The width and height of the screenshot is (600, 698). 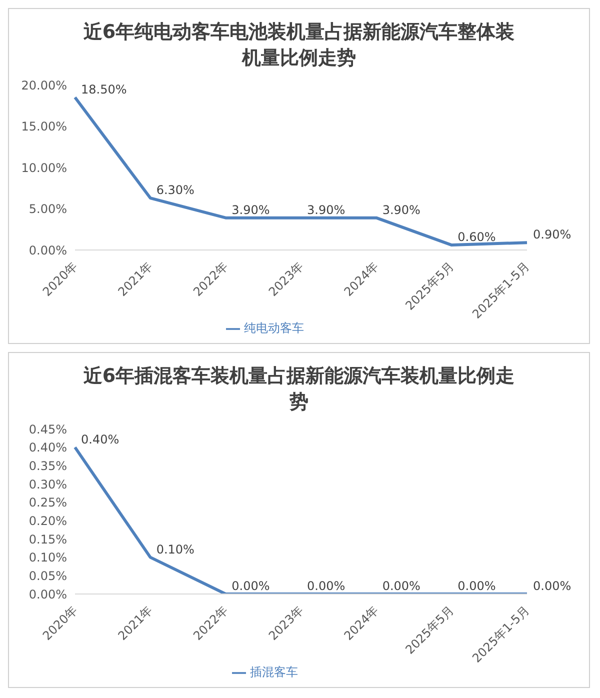 I want to click on y-tick-label: 20.00%, so click(x=44, y=85).